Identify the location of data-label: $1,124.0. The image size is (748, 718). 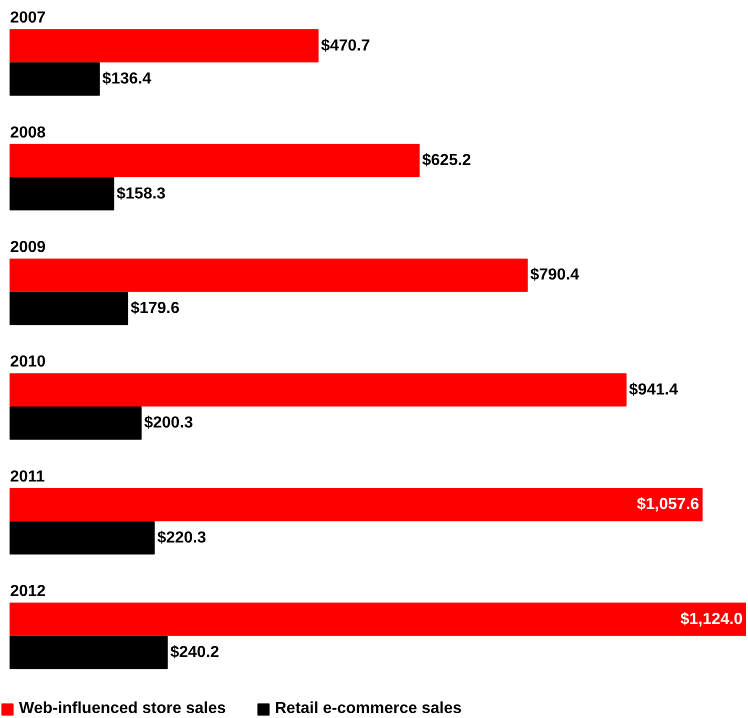
(711, 619).